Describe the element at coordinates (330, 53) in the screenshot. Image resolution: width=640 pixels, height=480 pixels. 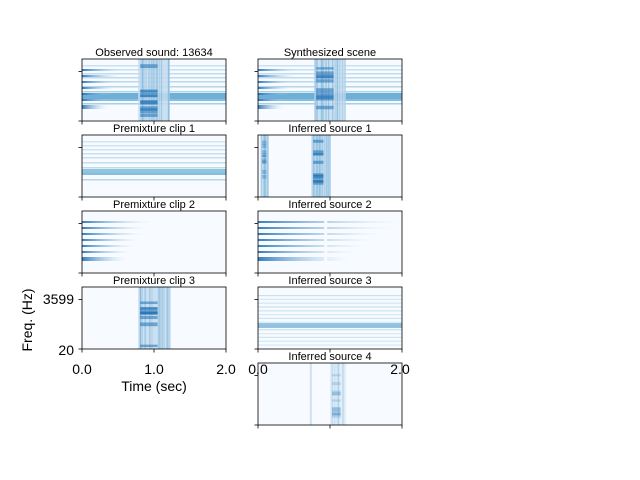
I see `panel-title: Synthesized scene` at that location.